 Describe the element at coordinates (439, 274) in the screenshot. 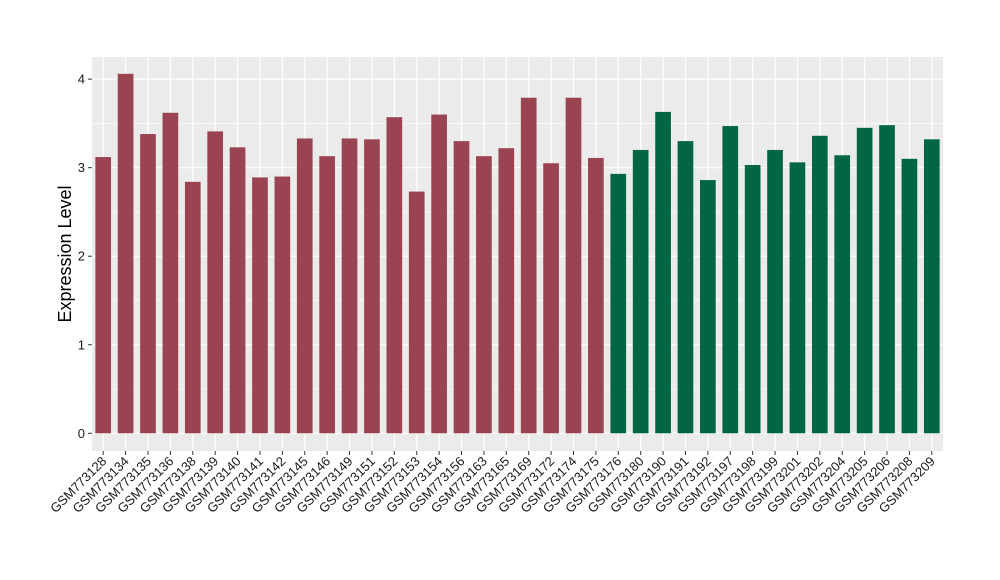

I see `bar-GSM773154` at that location.